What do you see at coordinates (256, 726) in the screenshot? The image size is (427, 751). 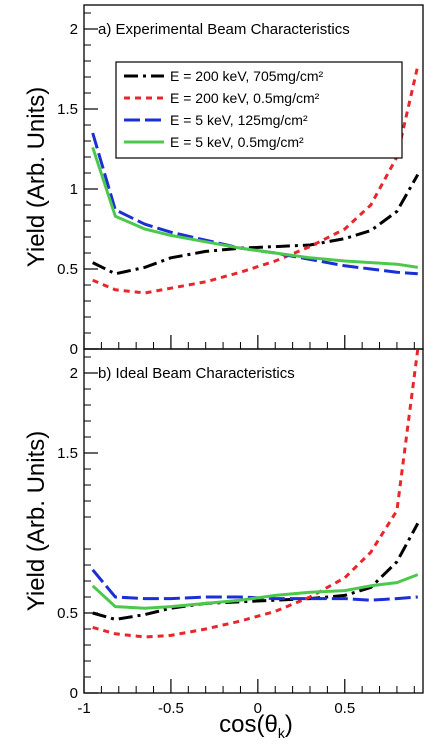 I see `x-axis-title: cos(θk)` at bounding box center [256, 726].